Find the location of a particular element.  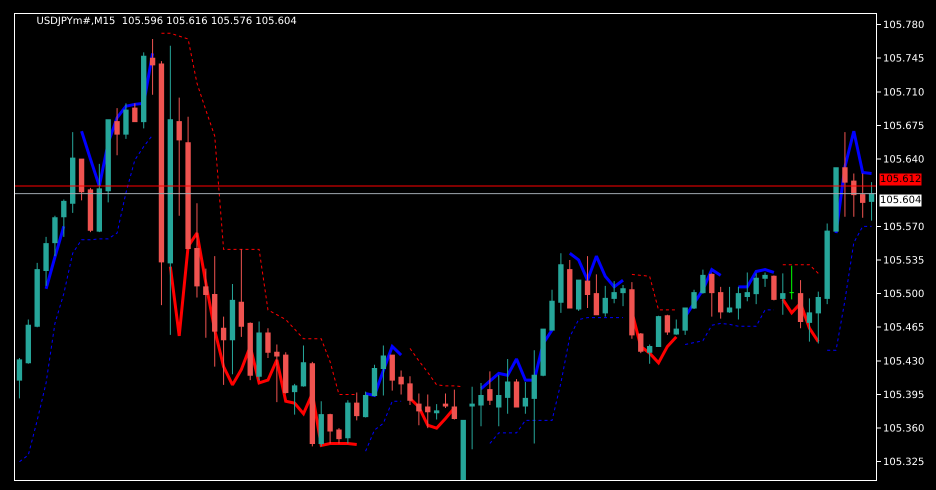

y-tick-label: 105.745 is located at coordinates (903, 59).